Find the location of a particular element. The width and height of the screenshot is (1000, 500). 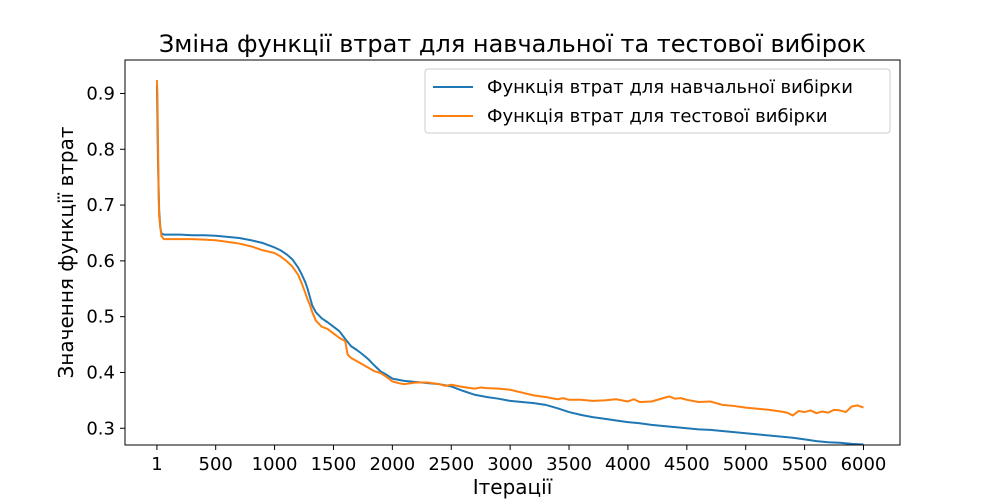

x-tick-label: 3500 is located at coordinates (569, 464).